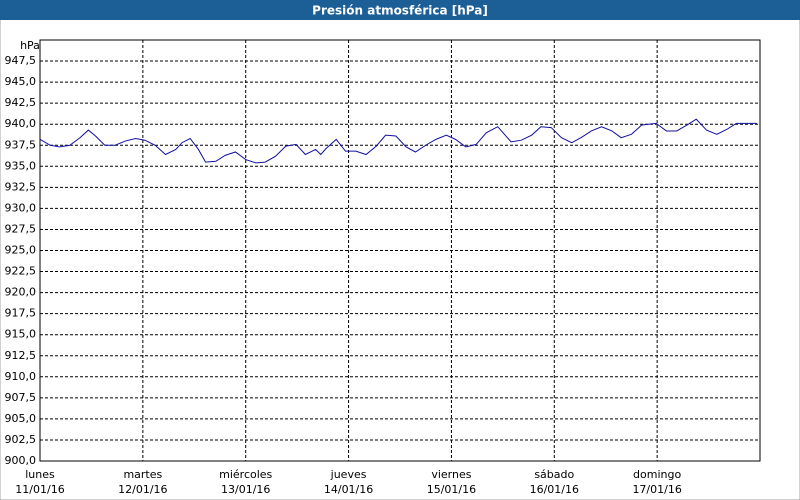 The height and width of the screenshot is (500, 800). I want to click on chart-title: Presión atmosférica [hPa], so click(400, 11).